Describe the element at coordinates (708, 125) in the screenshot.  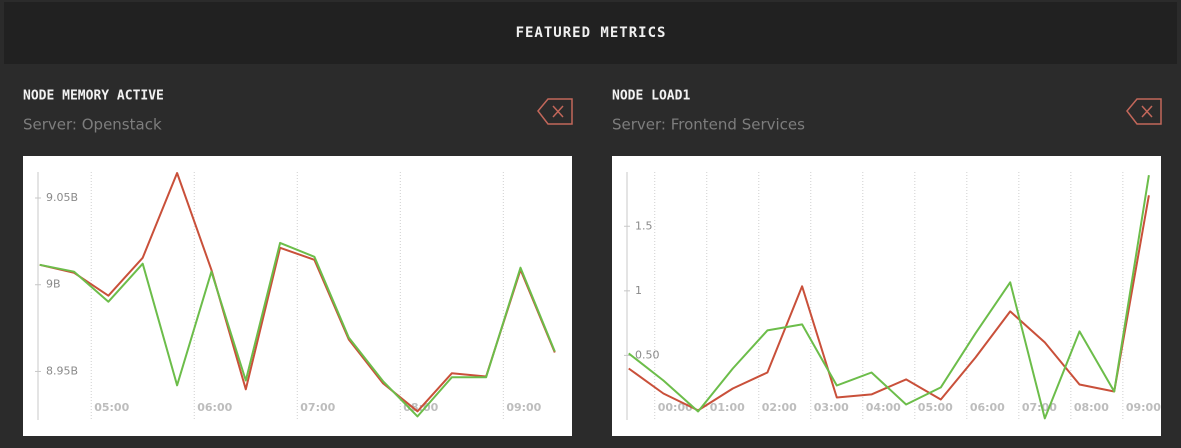
I see `chart-subtitle: Server: Frontend Services` at that location.